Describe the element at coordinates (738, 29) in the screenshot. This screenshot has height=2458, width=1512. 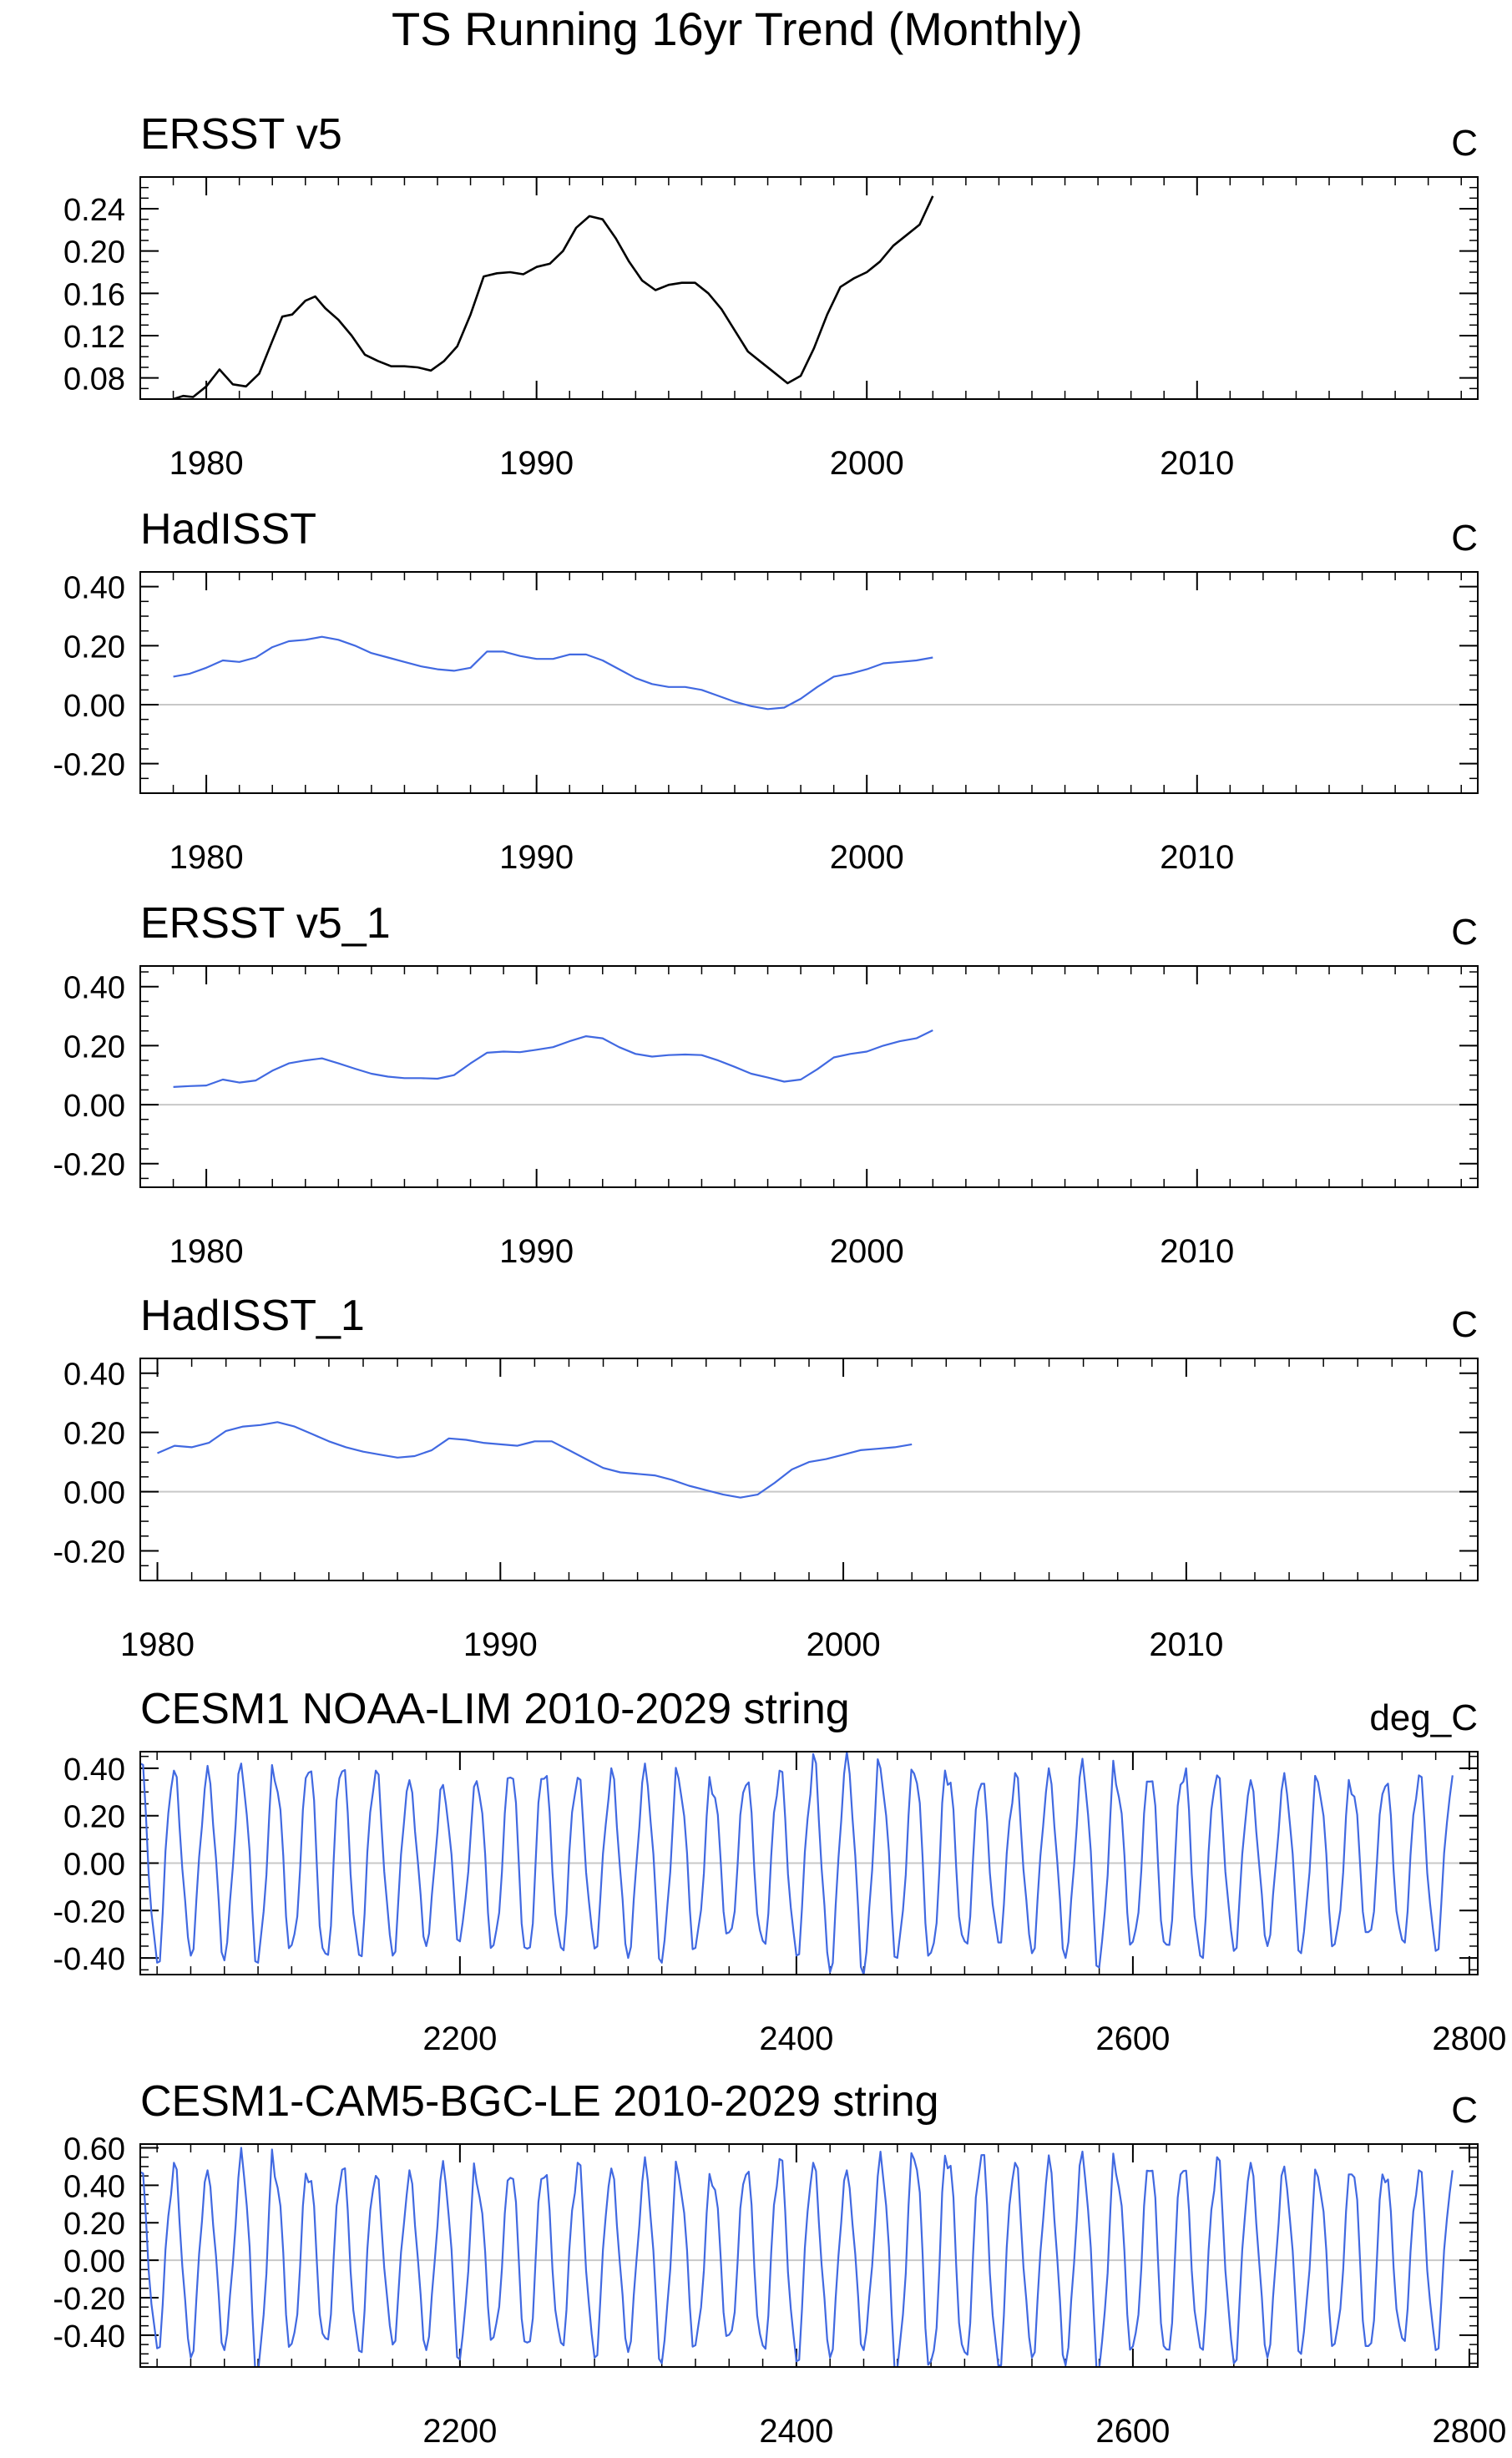
I see `figure-title: TS Running 16yr Trend (Monthly)` at that location.